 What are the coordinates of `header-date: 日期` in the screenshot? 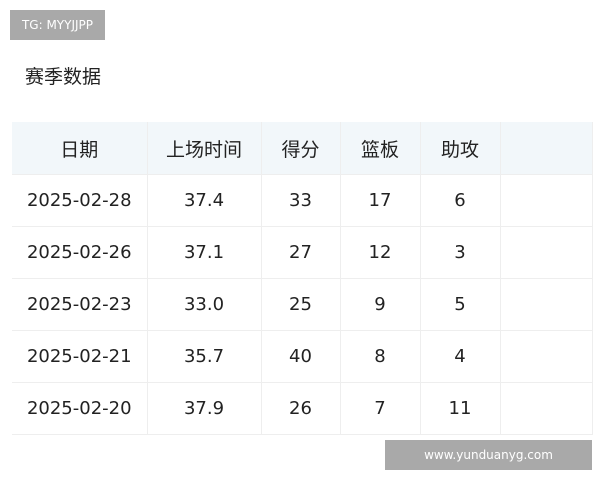 It's located at (80, 148).